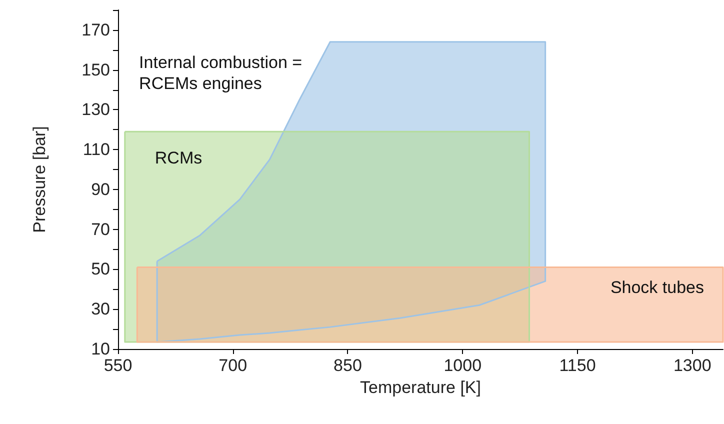 This screenshot has width=724, height=424. I want to click on y-tick-label: 110, so click(96, 150).